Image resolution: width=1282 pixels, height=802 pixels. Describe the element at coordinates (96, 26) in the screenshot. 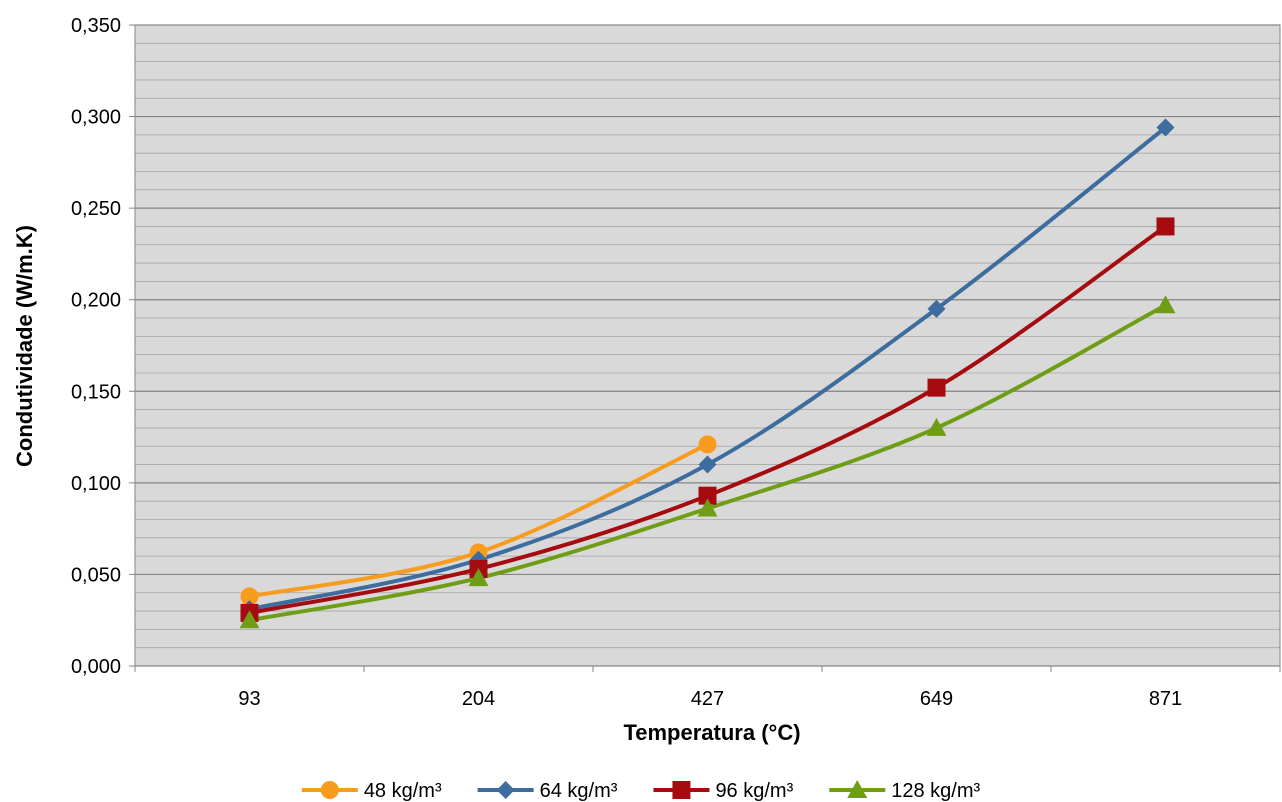

I see `y-tick-label: 0,350` at that location.